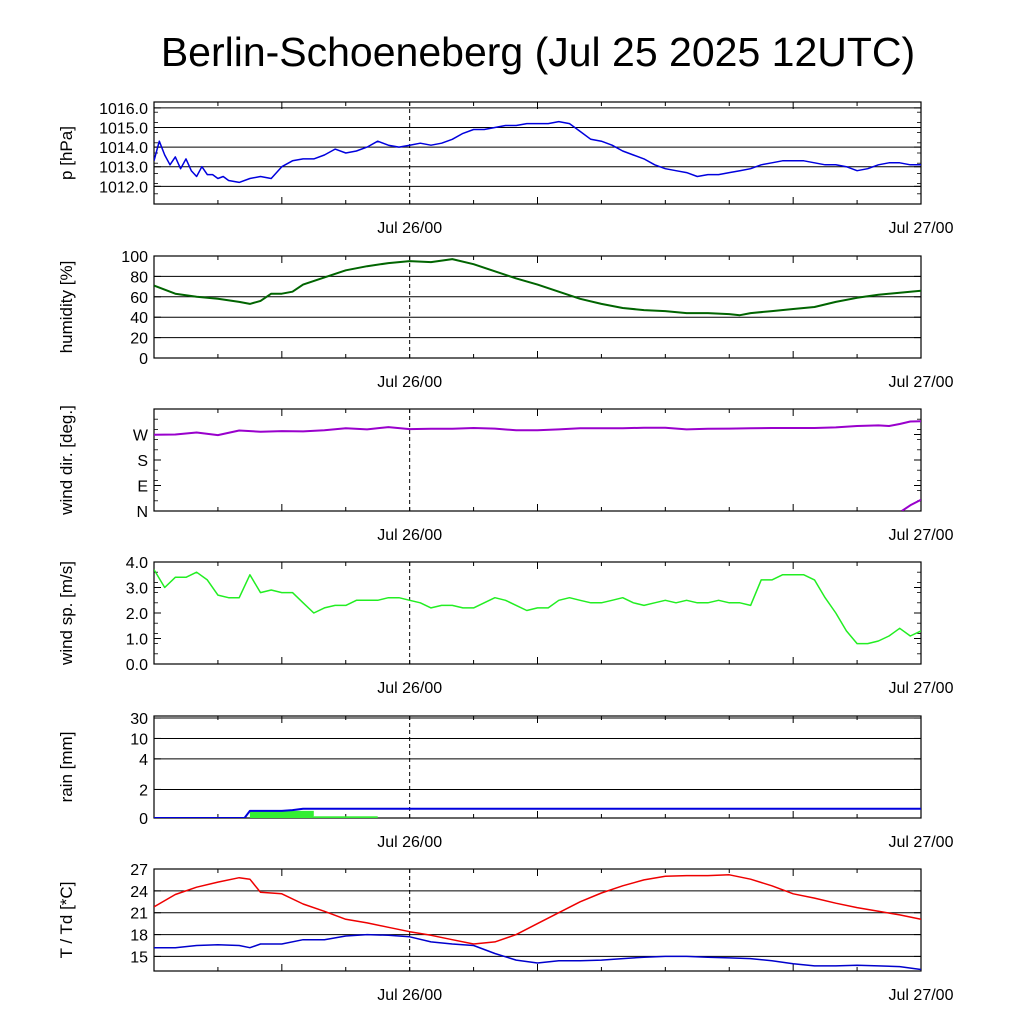  What do you see at coordinates (143, 760) in the screenshot?
I see `y-tick-label: 4` at bounding box center [143, 760].